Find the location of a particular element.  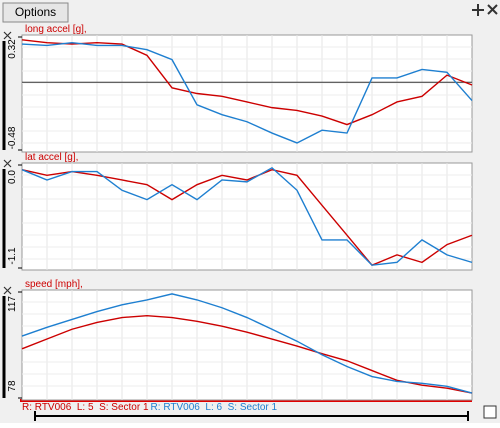

move-icon is located at coordinates (478, 10).